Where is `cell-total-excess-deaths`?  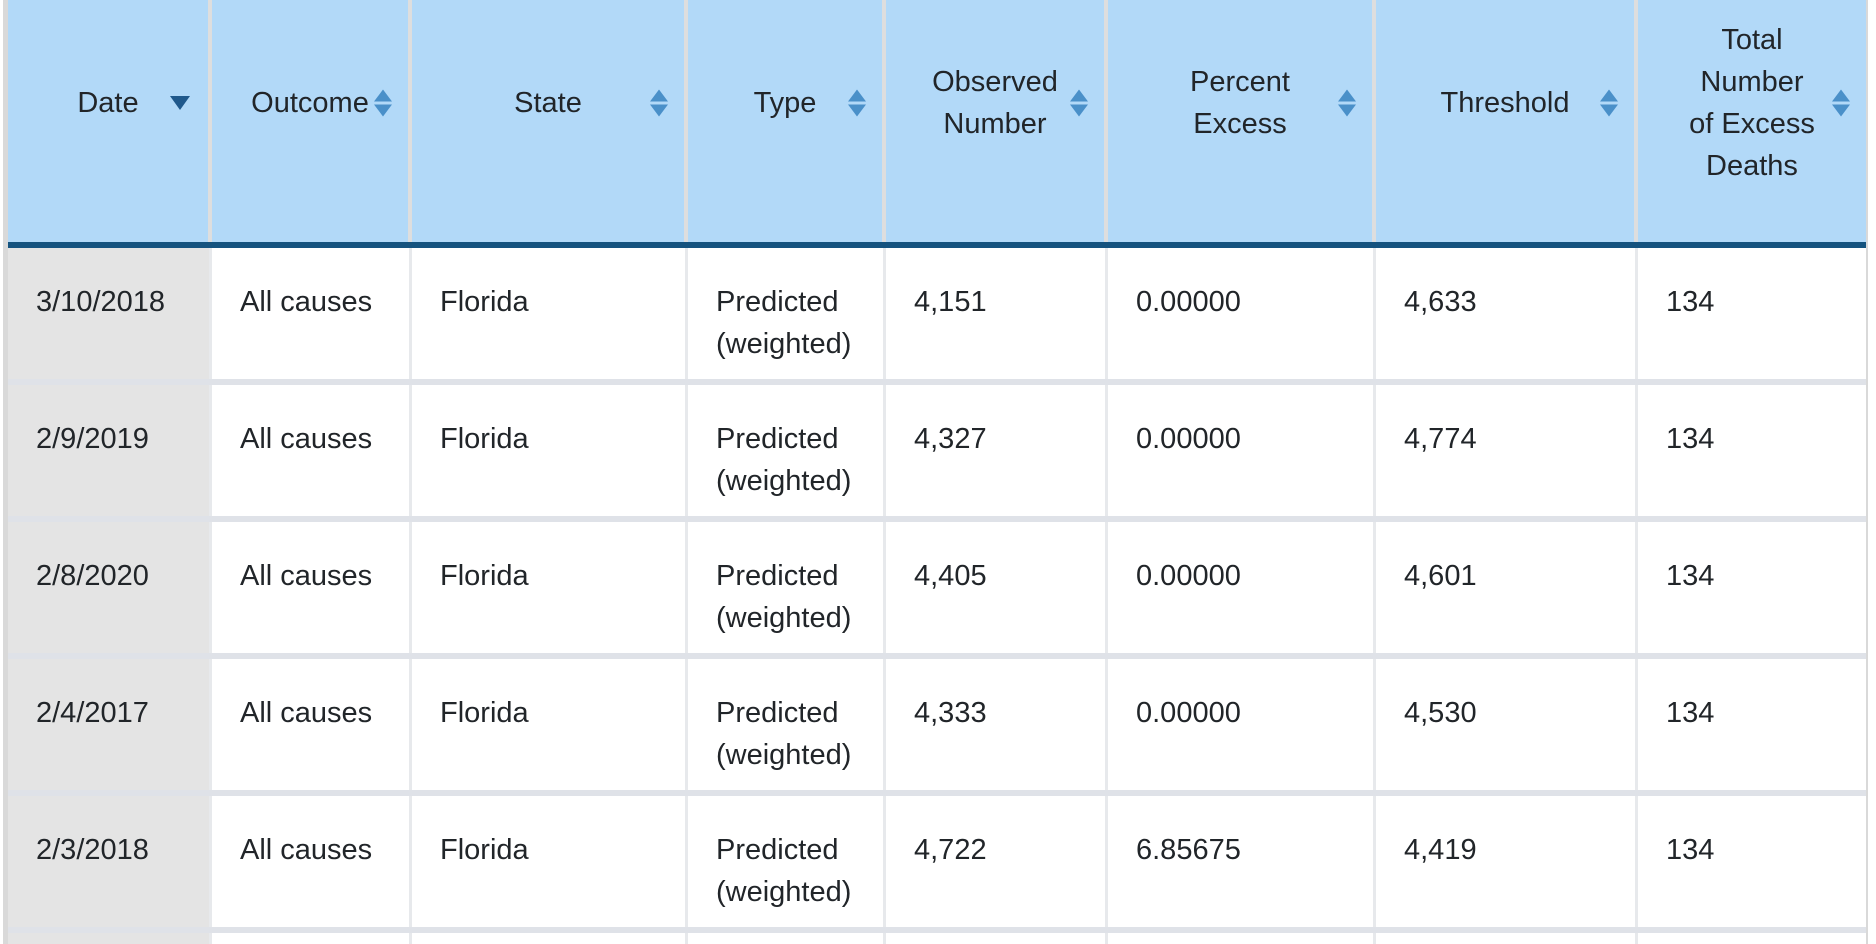 cell-total-excess-deaths is located at coordinates (1752, 938).